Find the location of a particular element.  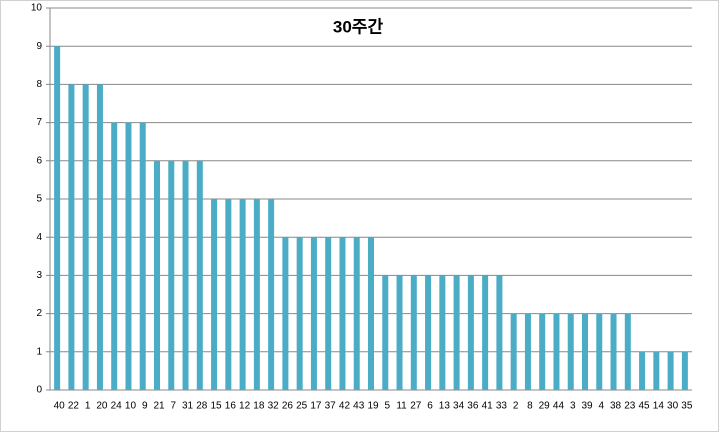

x-tick-label: 31 is located at coordinates (188, 406).